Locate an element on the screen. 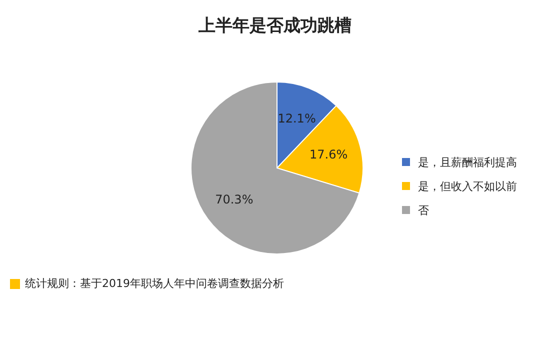  chart-title: 上半年是否成功跳槽 is located at coordinates (275, 26).